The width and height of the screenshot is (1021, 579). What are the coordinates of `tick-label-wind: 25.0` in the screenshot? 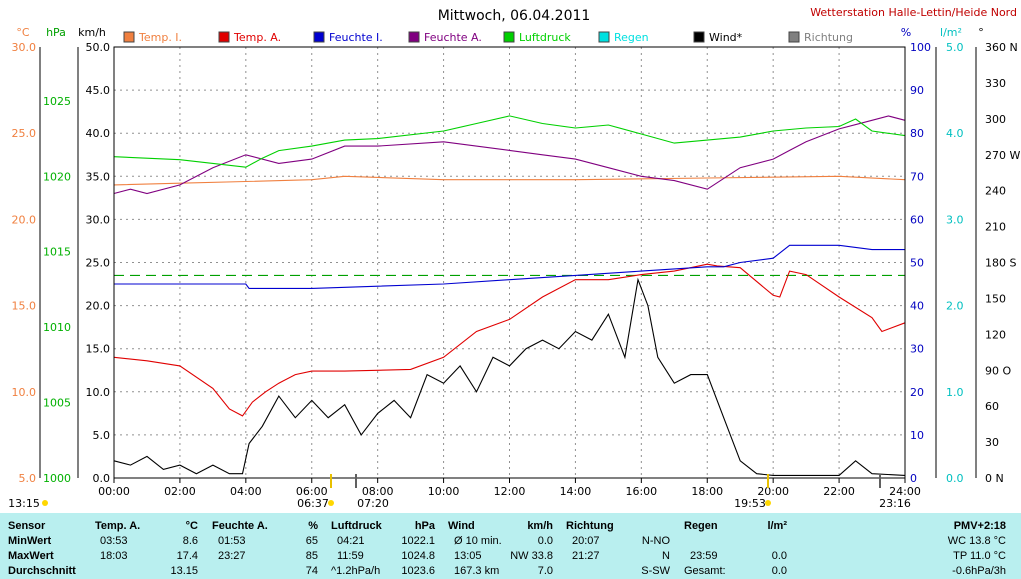 It's located at (98, 263).